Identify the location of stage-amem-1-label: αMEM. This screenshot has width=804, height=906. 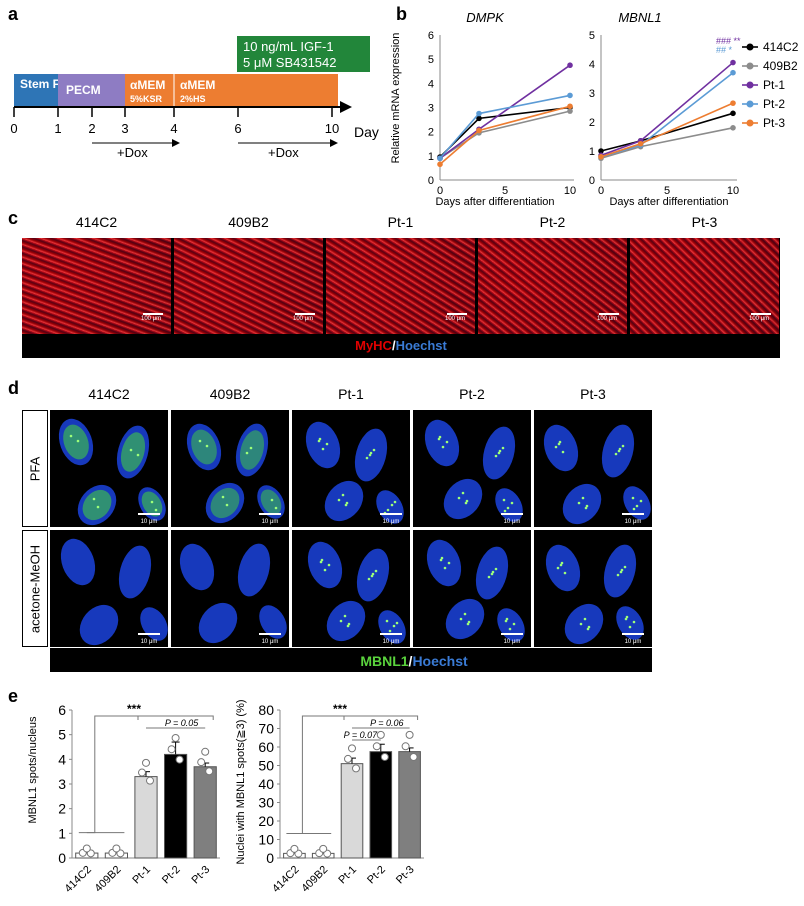
(147, 85).